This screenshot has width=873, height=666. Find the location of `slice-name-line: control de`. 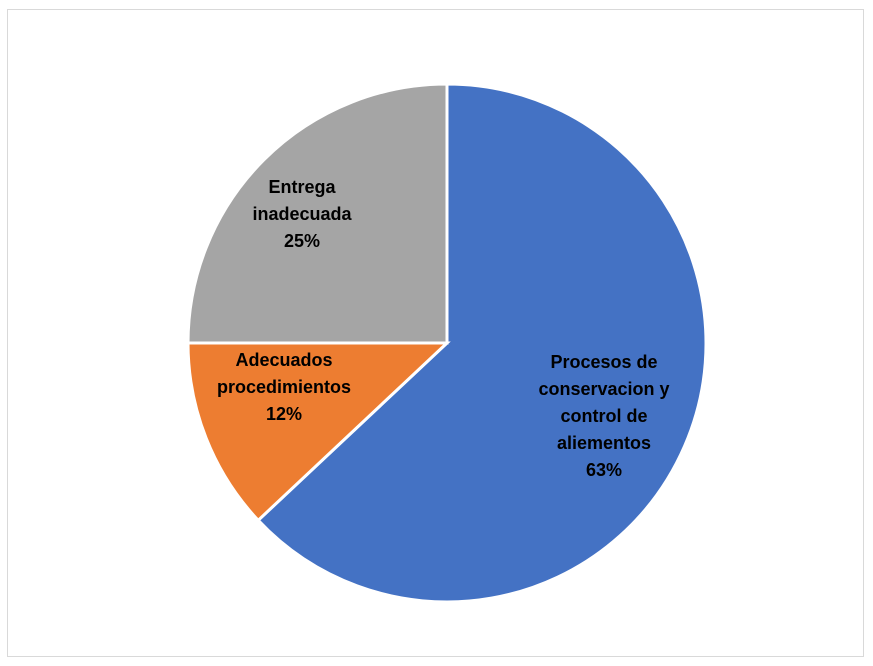

slice-name-line: control de is located at coordinates (603, 416).